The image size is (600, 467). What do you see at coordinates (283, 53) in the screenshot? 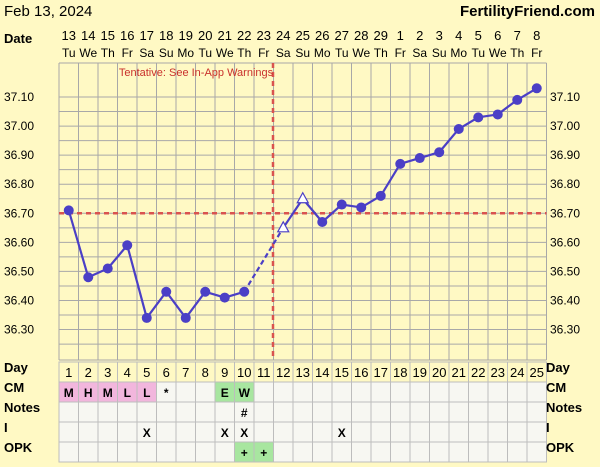
I see `weekday-tick-label: Sa` at bounding box center [283, 53].